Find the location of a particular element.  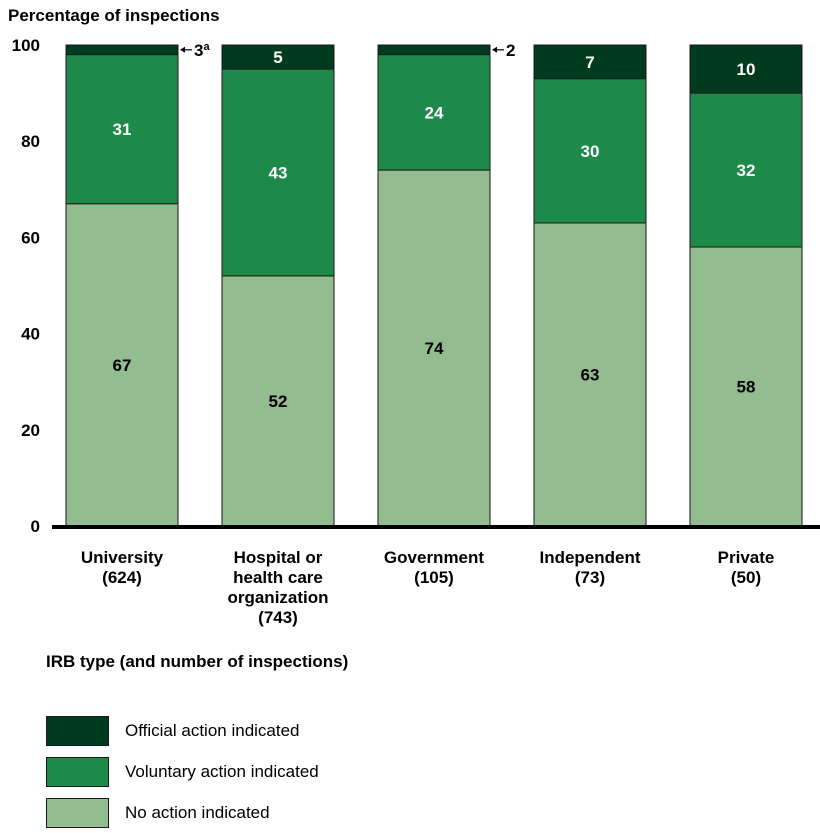

y-tick-label: 20 is located at coordinates (30, 430).